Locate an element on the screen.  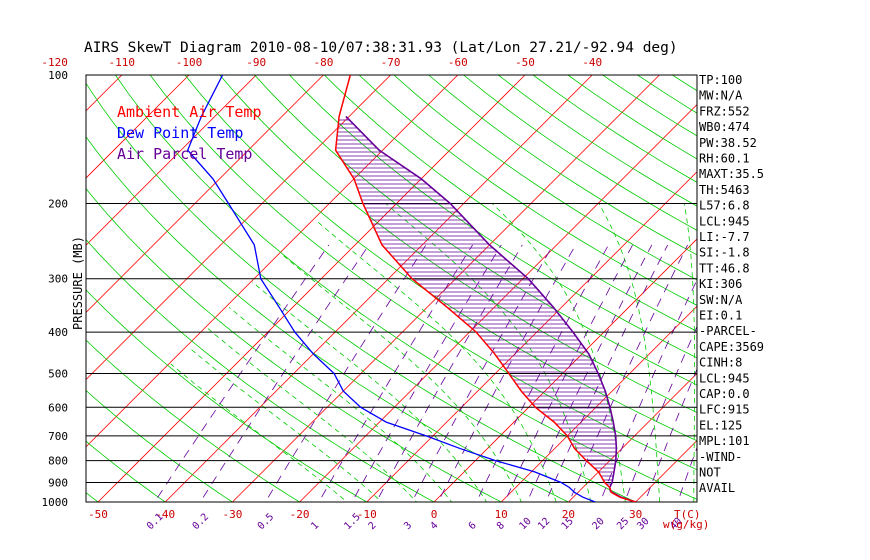
top-temp-tick-label: -40 is located at coordinates (592, 62).